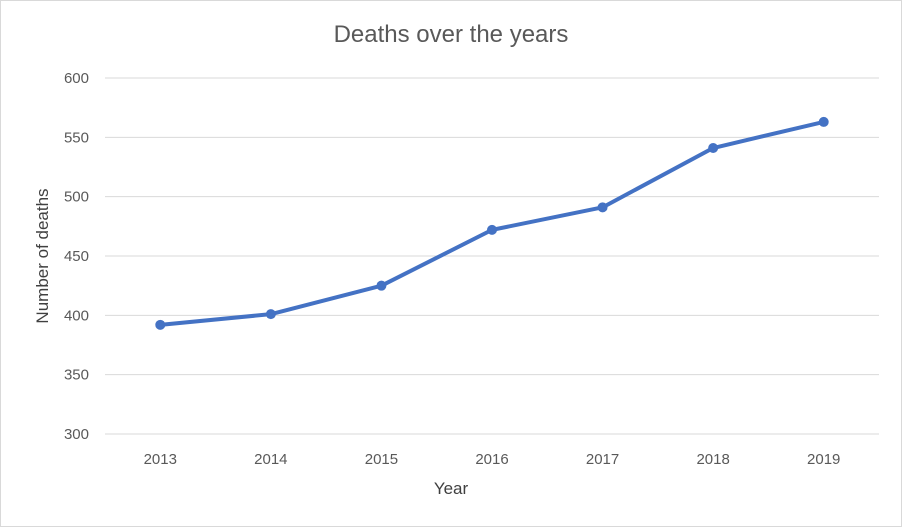 The image size is (902, 527). What do you see at coordinates (381, 459) in the screenshot?
I see `x-tick-label: 2015` at bounding box center [381, 459].